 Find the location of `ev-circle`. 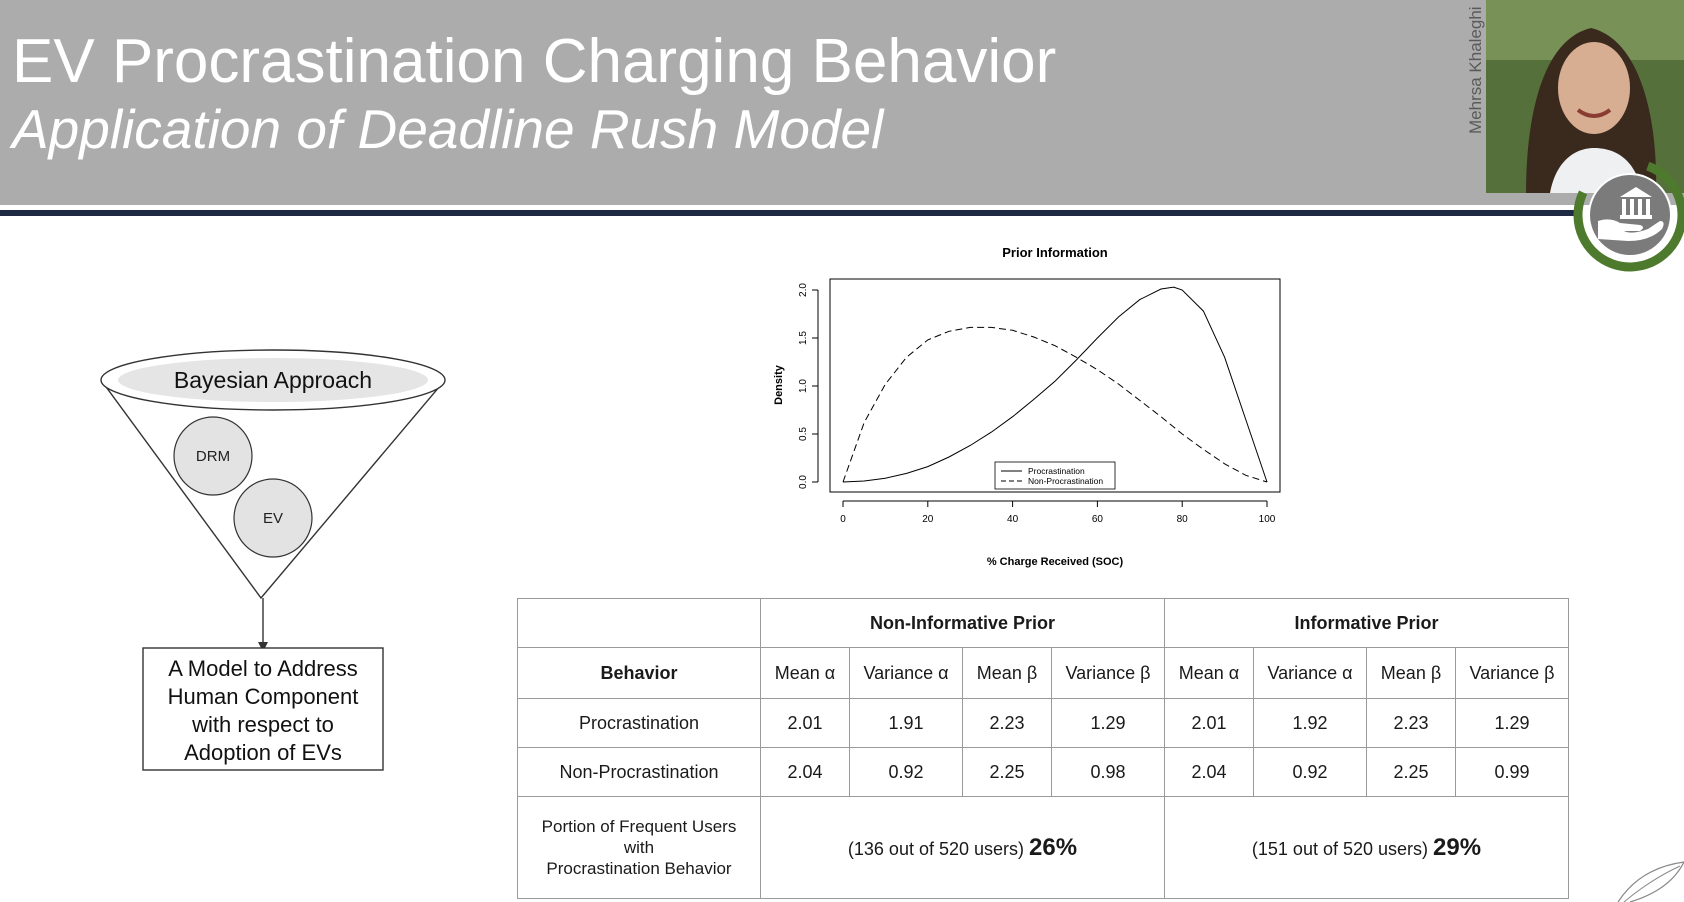

ev-circle is located at coordinates (273, 518).